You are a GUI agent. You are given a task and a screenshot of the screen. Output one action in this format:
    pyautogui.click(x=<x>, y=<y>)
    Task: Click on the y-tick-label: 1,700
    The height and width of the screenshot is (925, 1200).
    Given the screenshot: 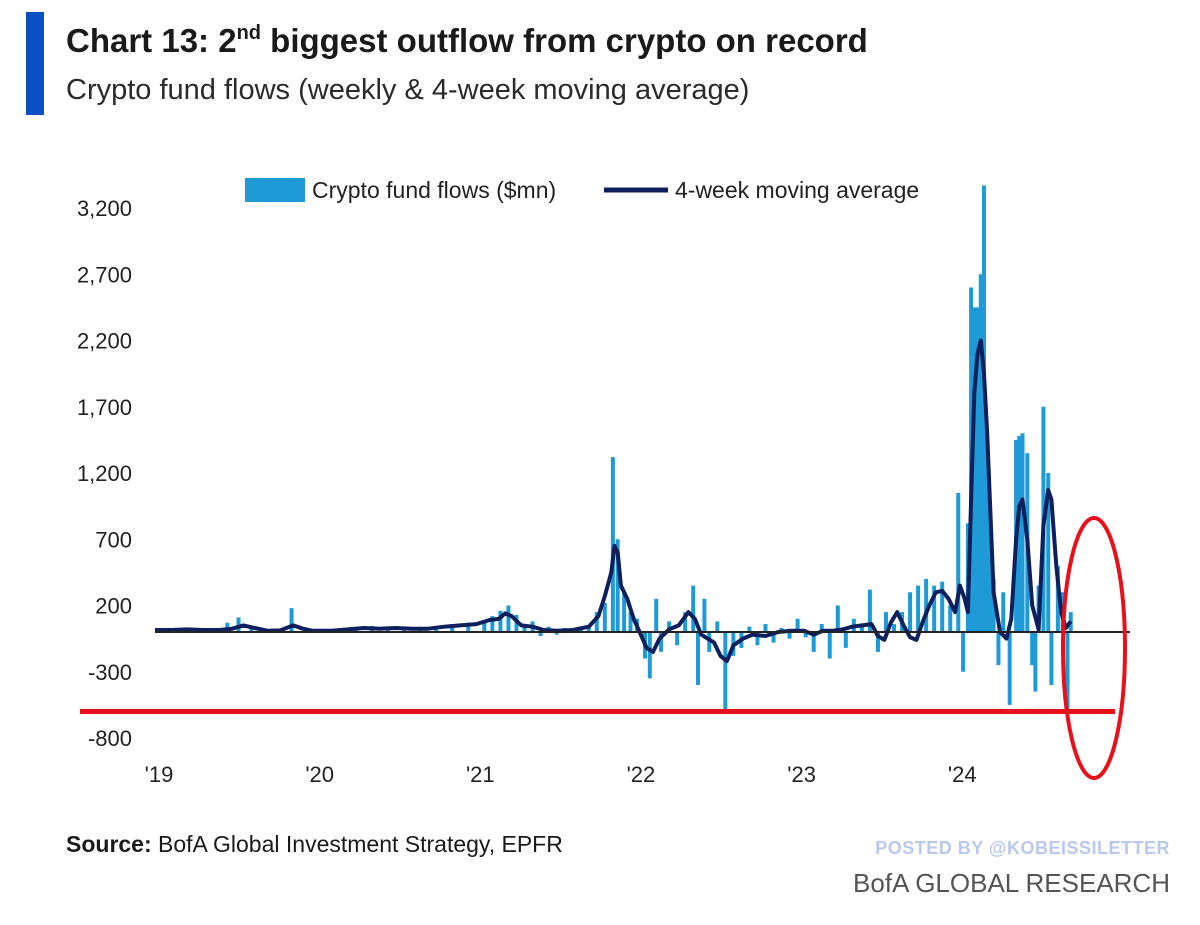 What is the action you would take?
    pyautogui.click(x=104, y=407)
    